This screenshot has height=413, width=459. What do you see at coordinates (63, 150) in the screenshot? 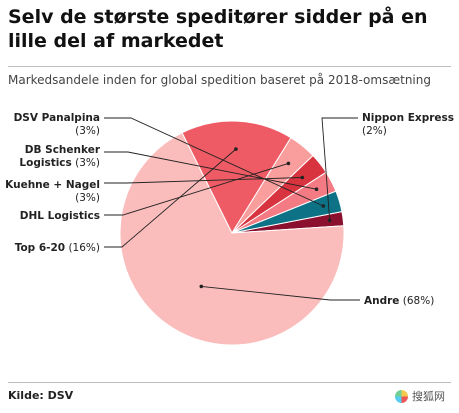
I see `slice-label-db-schenker-logistics-line-1: DB Schenker` at bounding box center [63, 150].